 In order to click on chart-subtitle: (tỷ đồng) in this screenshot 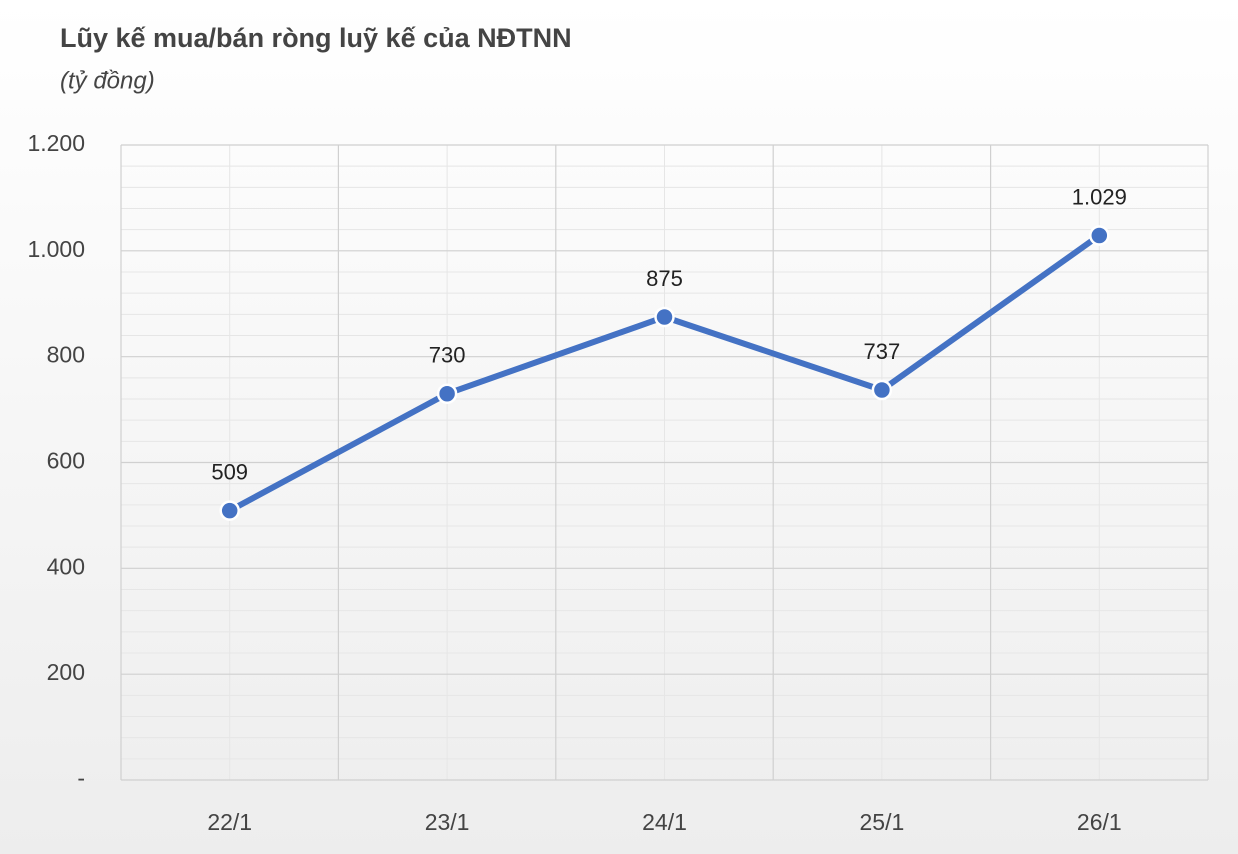, I will do `click(107, 80)`.